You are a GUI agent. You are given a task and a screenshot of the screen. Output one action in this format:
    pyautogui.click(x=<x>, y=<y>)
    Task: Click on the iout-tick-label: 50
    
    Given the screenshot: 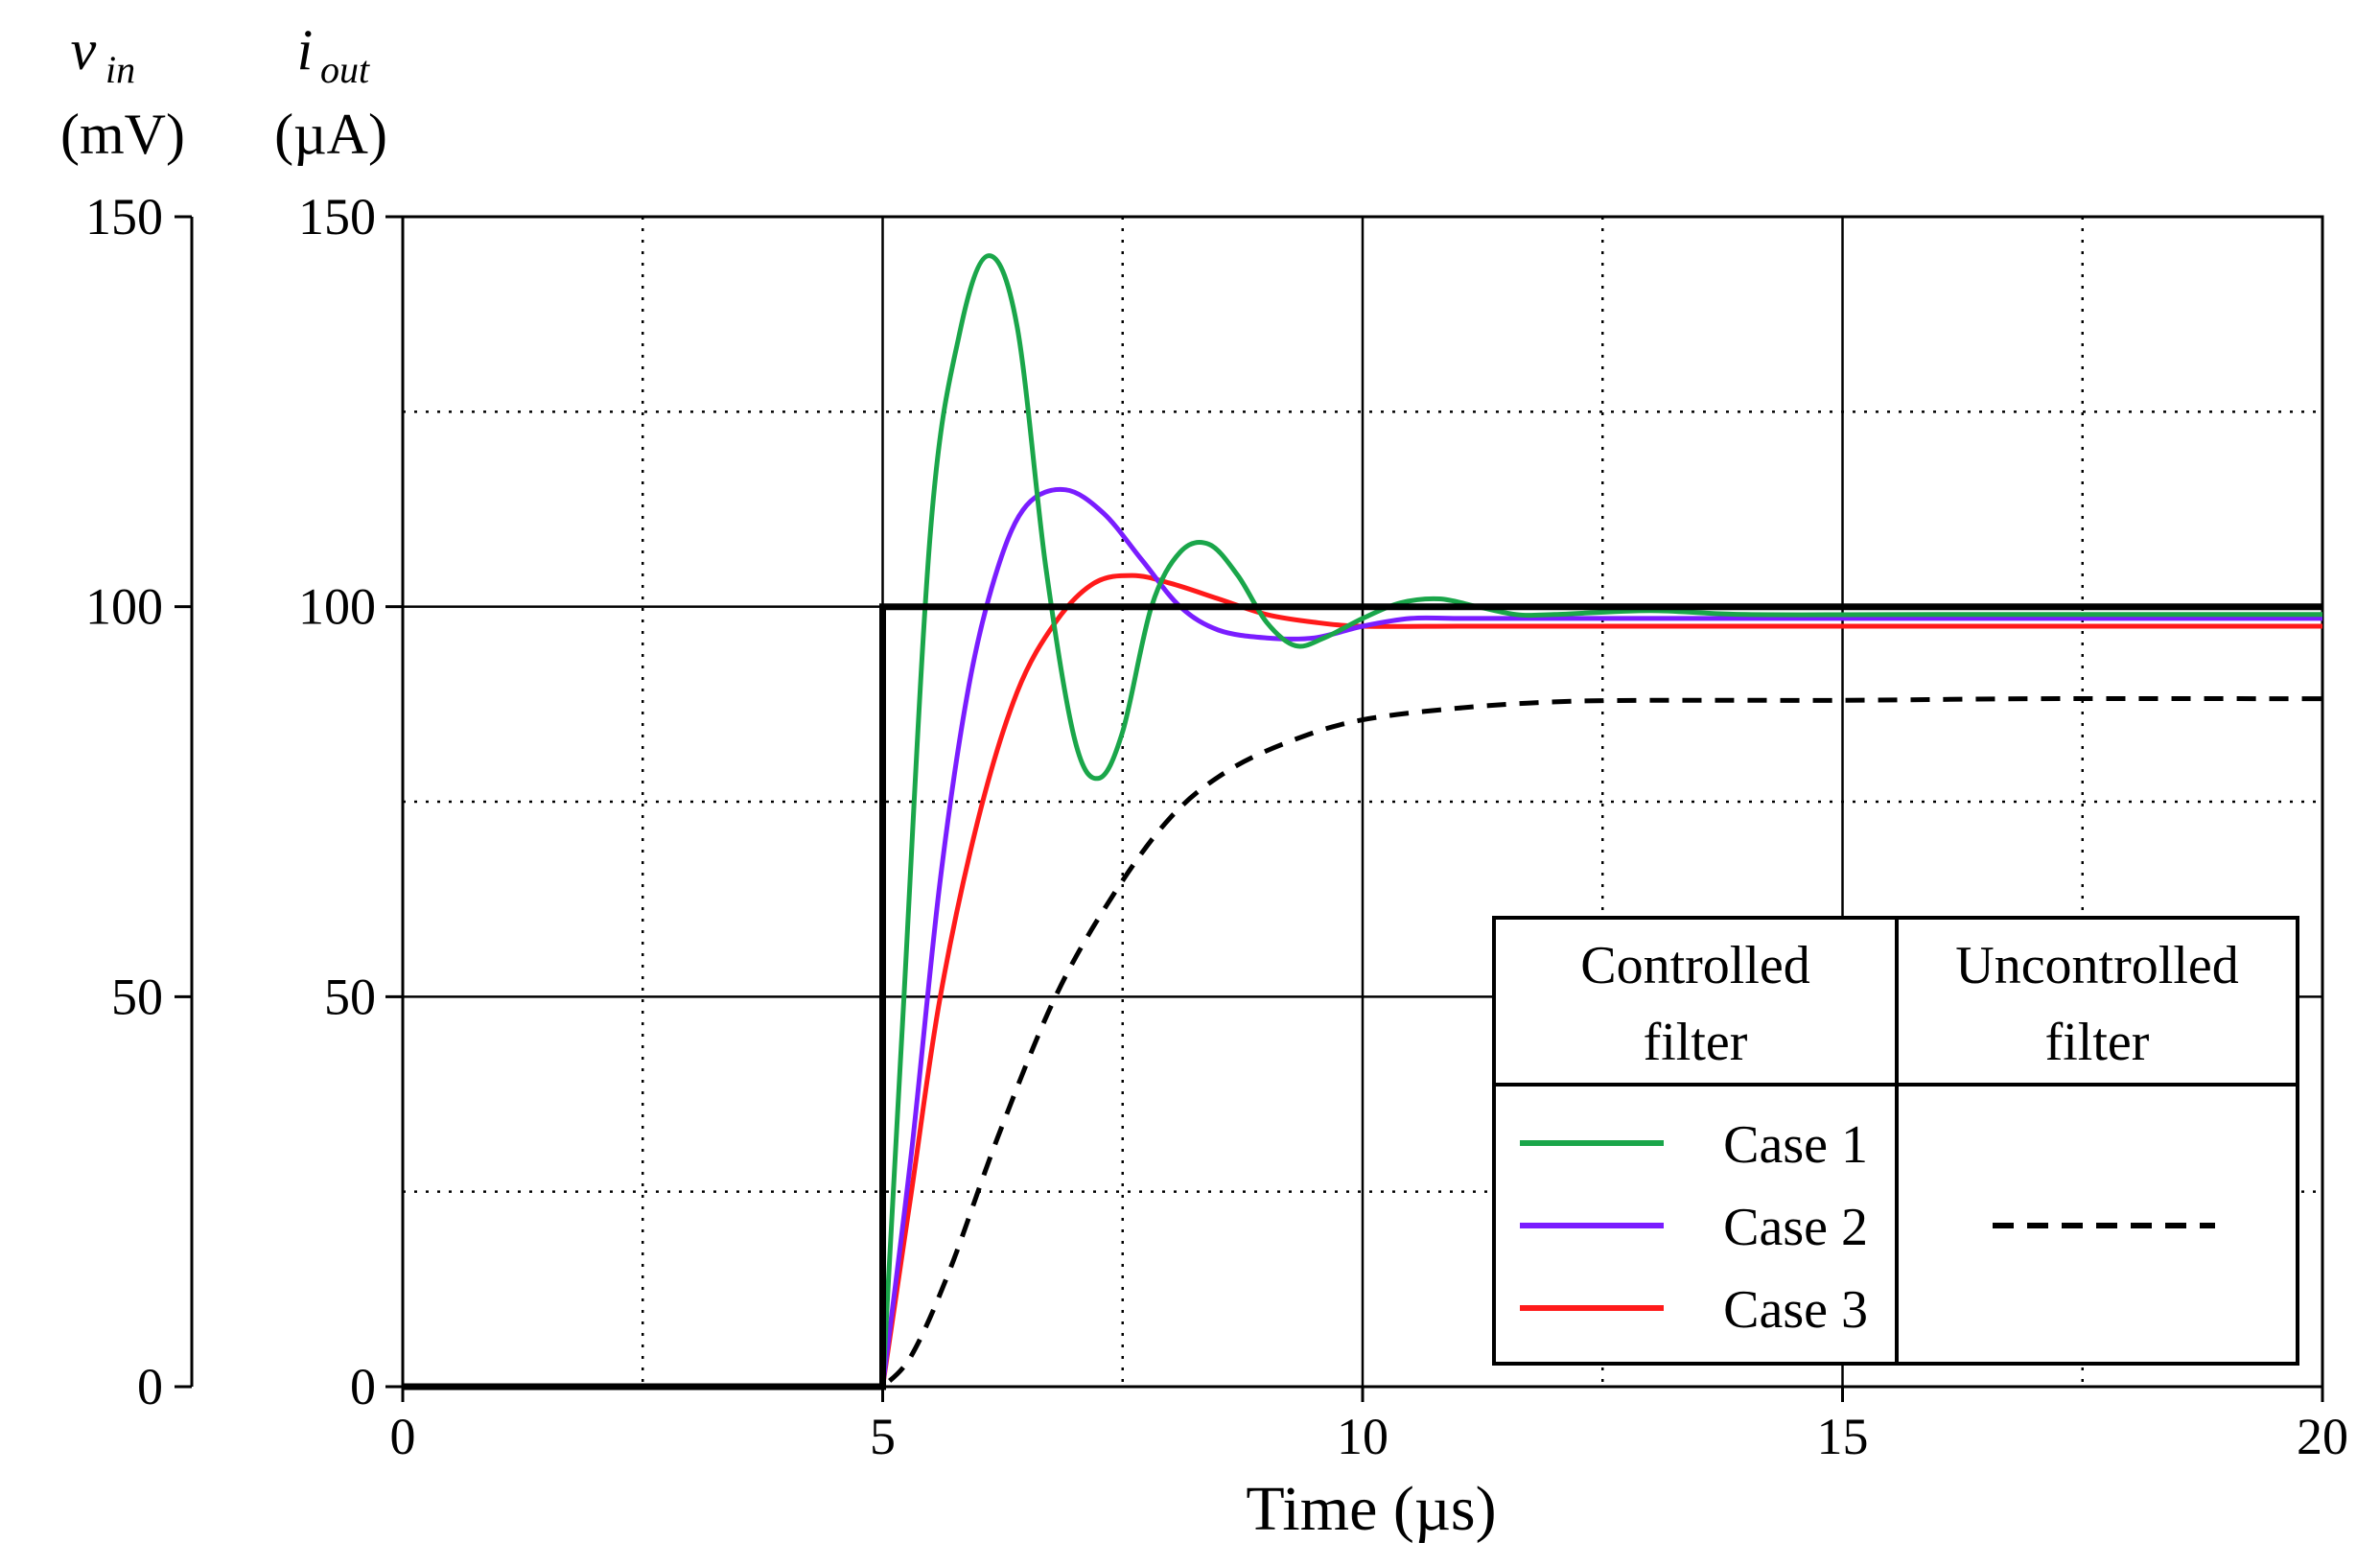 What is the action you would take?
    pyautogui.click(x=350, y=996)
    